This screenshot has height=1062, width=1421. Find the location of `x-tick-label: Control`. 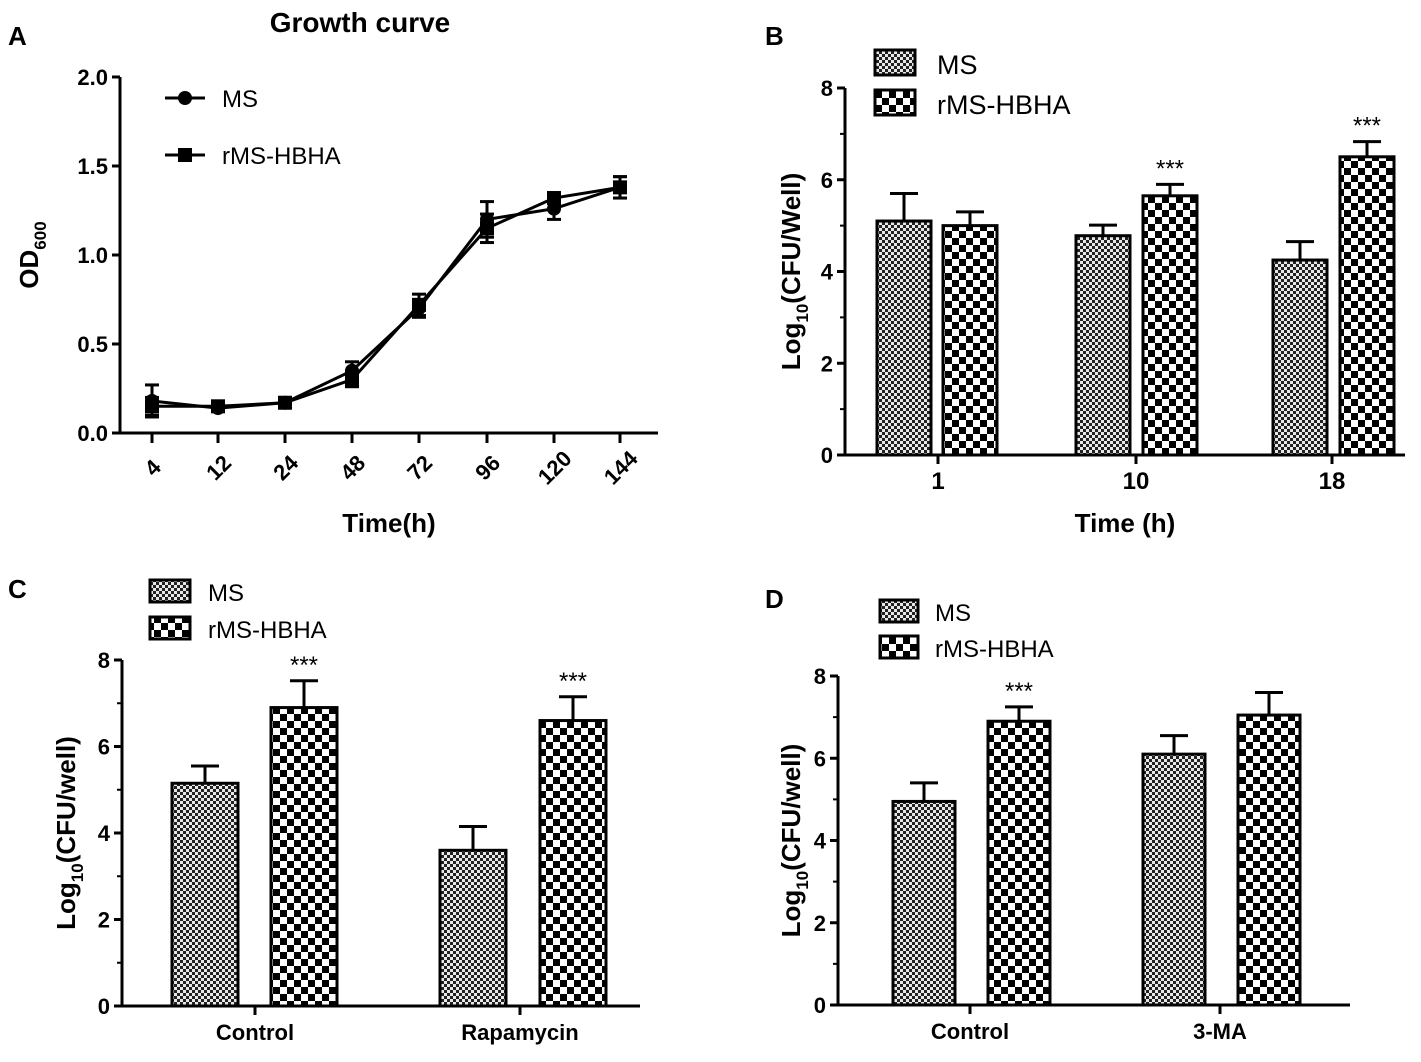

x-tick-label: Control is located at coordinates (970, 1031).